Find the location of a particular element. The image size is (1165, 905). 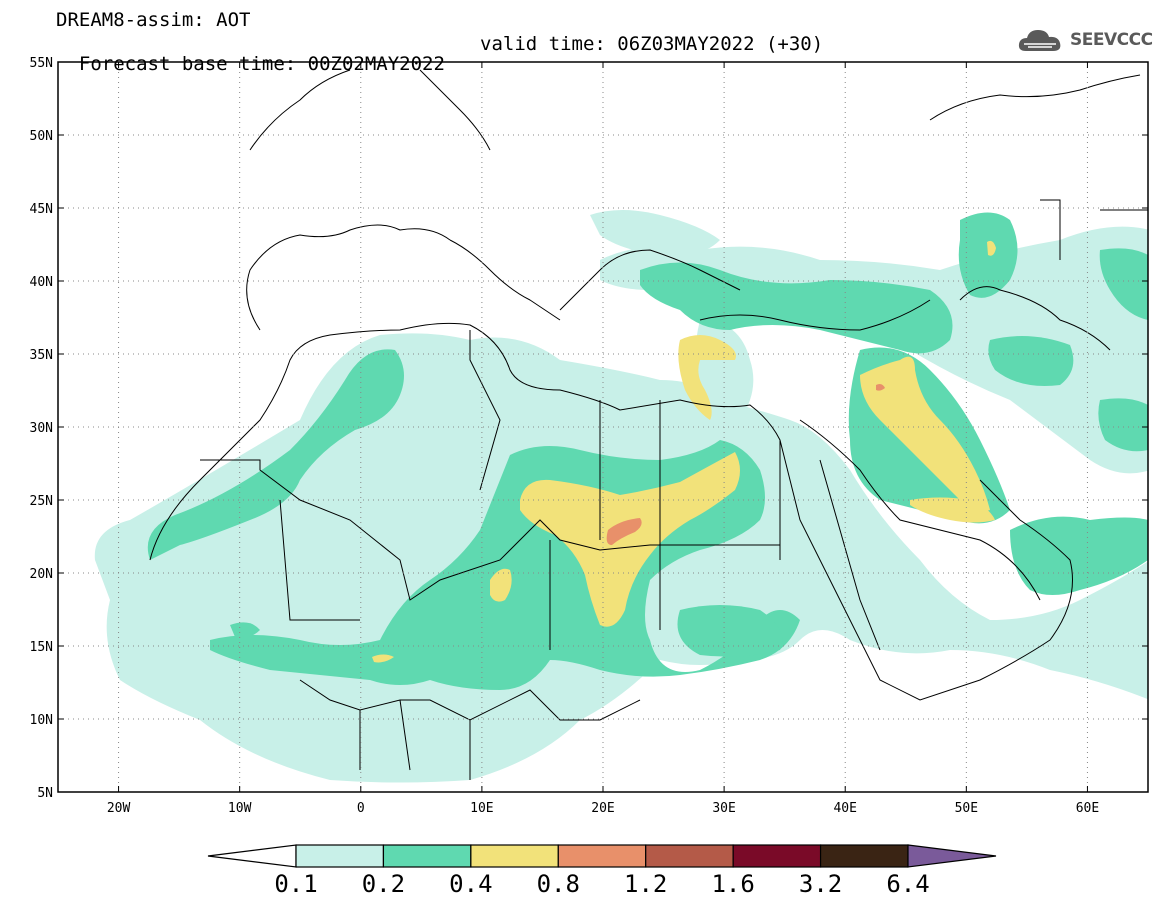

colorbar-label: 6.4 is located at coordinates (907, 884).